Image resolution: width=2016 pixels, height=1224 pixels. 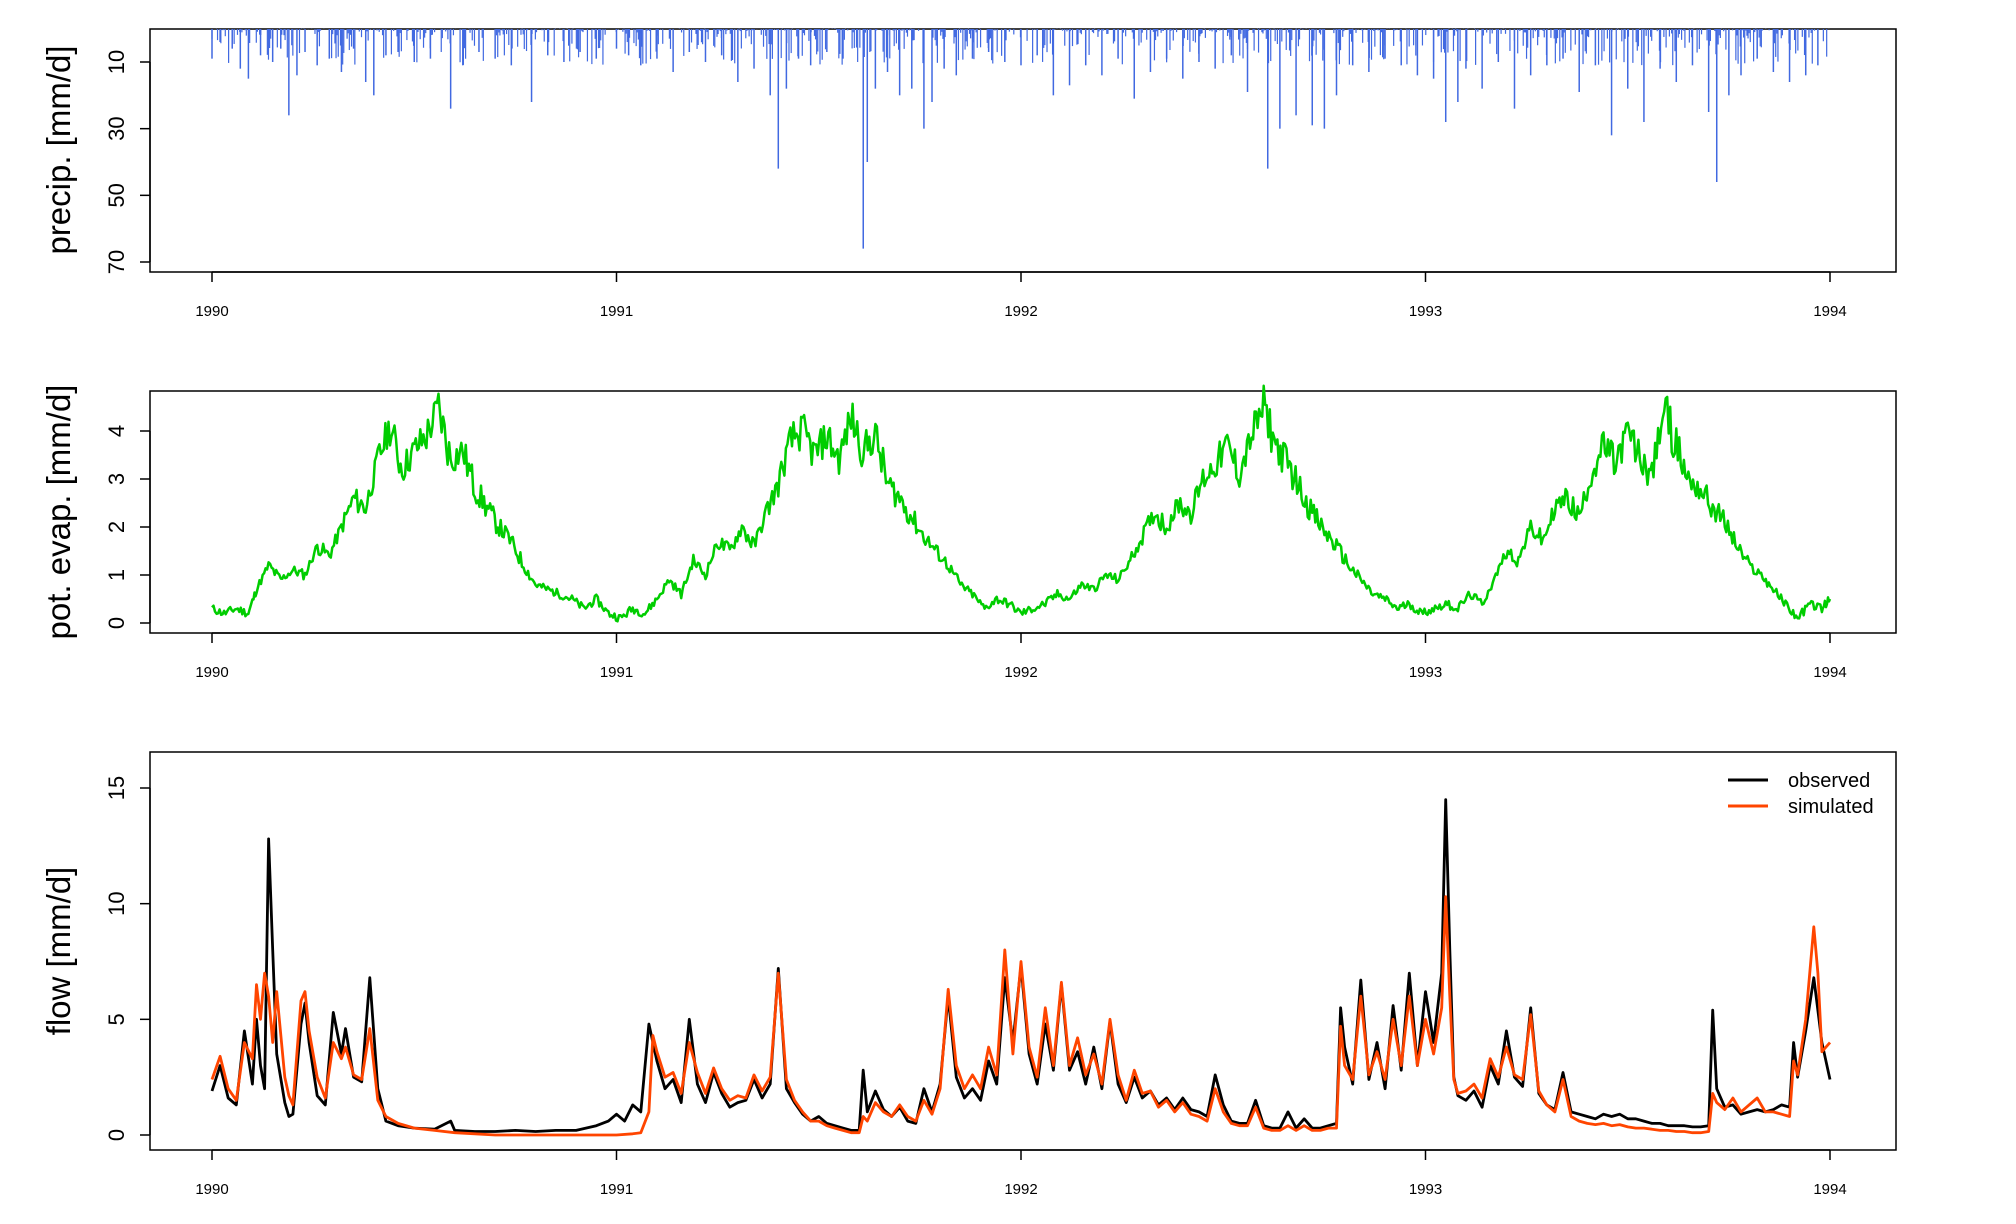 What do you see at coordinates (1020, 672) in the screenshot?
I see `pet-x-tick-label: 1992` at bounding box center [1020, 672].